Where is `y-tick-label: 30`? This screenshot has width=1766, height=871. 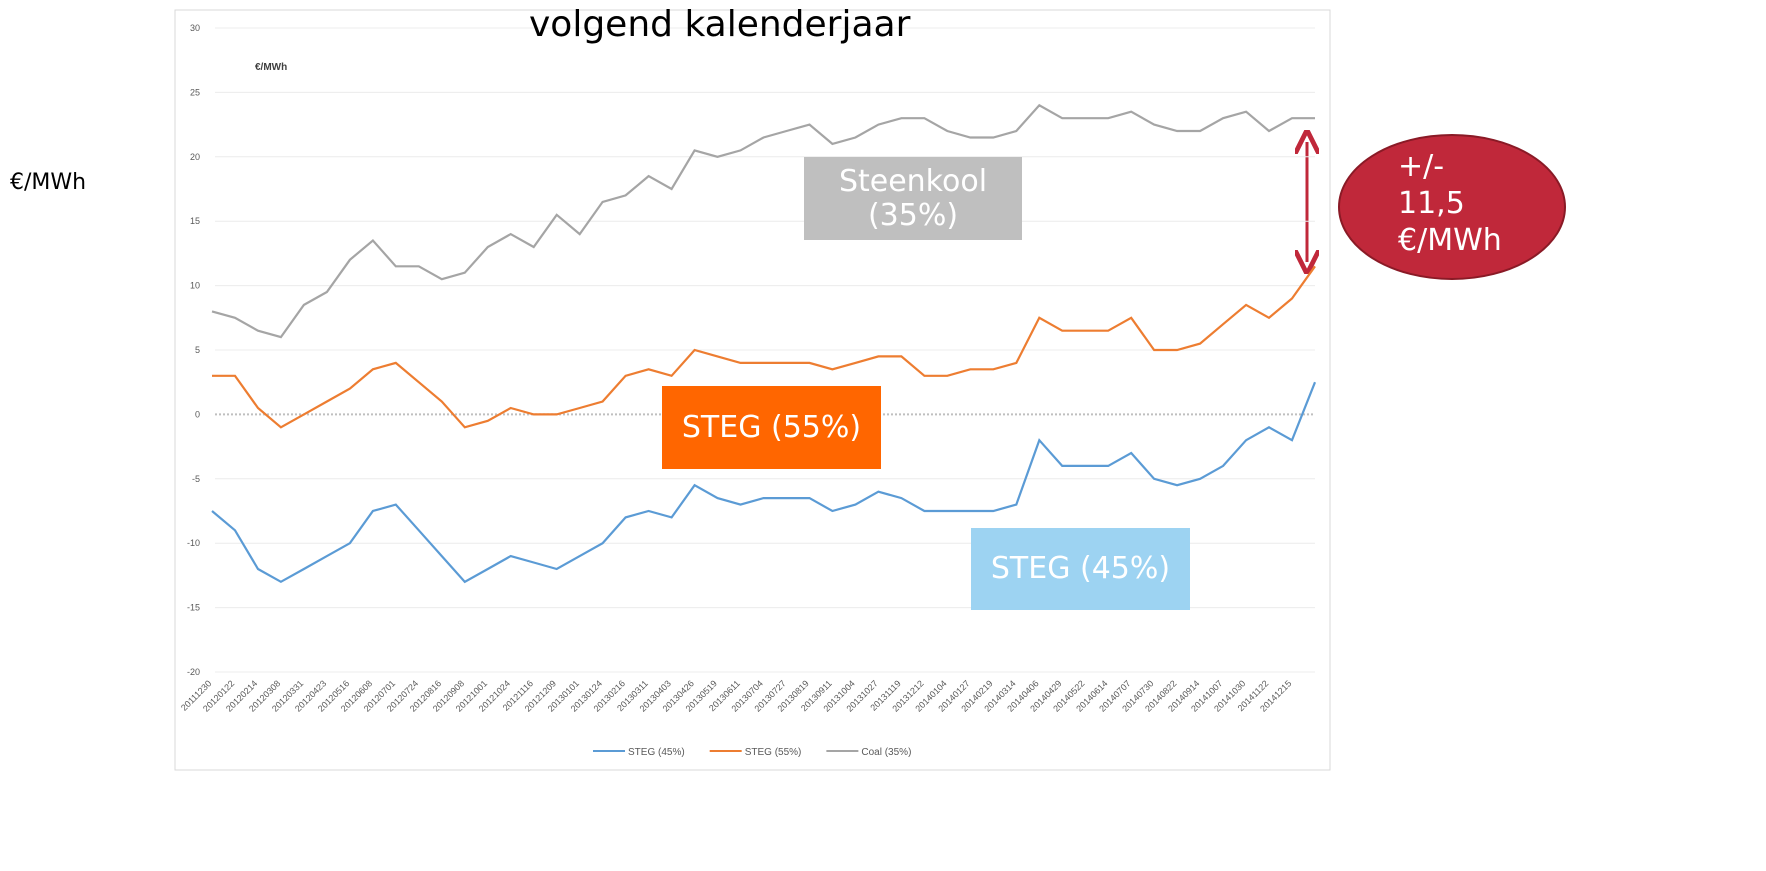
y-tick-label: 30 is located at coordinates (195, 28).